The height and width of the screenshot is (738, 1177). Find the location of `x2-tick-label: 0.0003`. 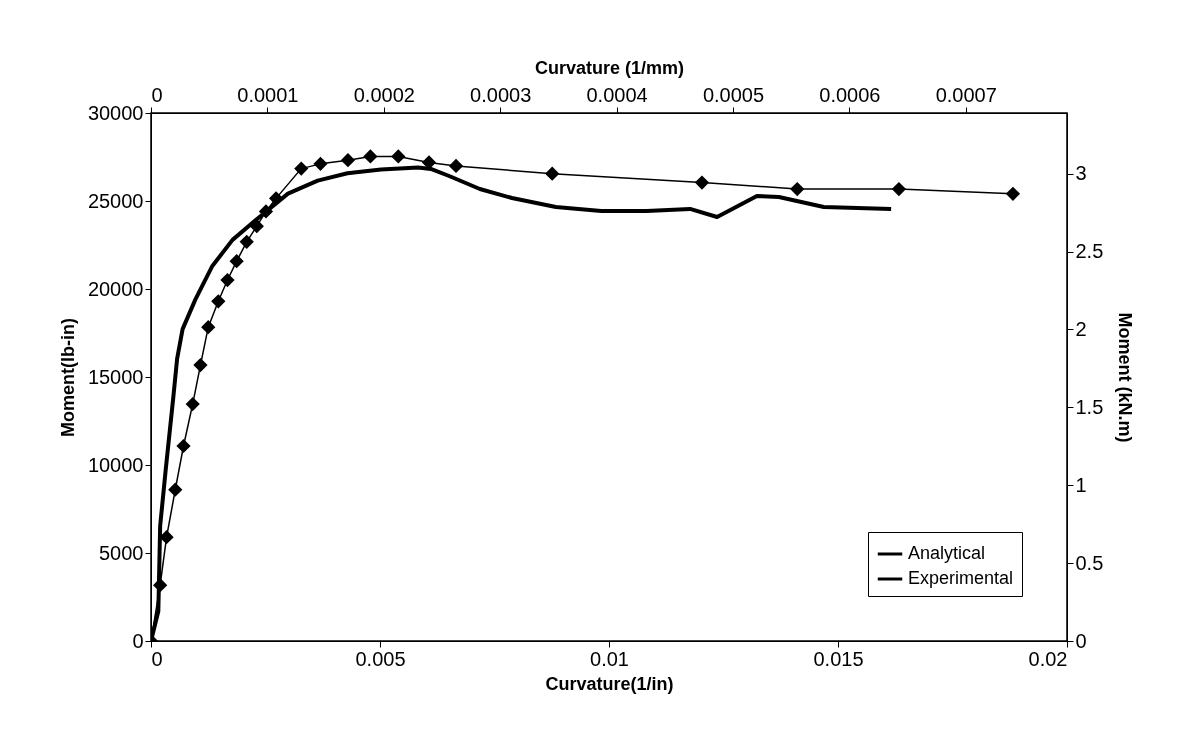

x2-tick-label: 0.0003 is located at coordinates (501, 94).